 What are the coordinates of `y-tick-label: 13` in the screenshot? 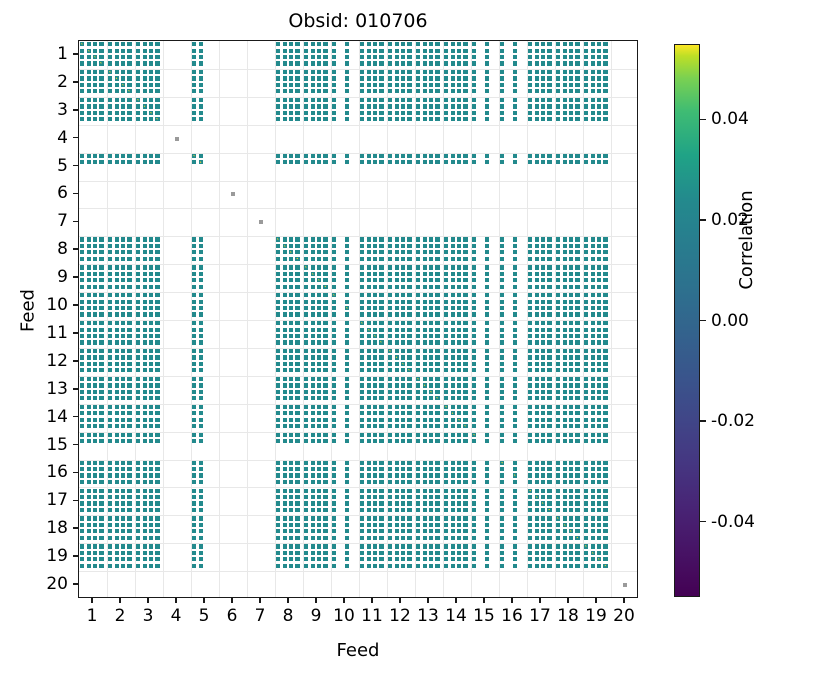 It's located at (57, 388).